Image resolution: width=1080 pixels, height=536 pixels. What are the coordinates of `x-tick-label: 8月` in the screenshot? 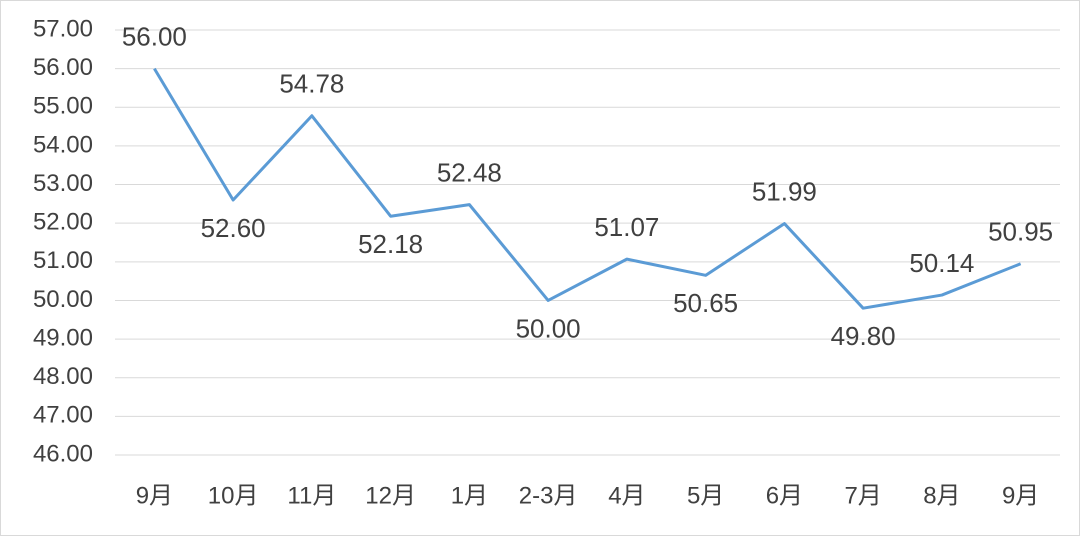 It's located at (941, 495).